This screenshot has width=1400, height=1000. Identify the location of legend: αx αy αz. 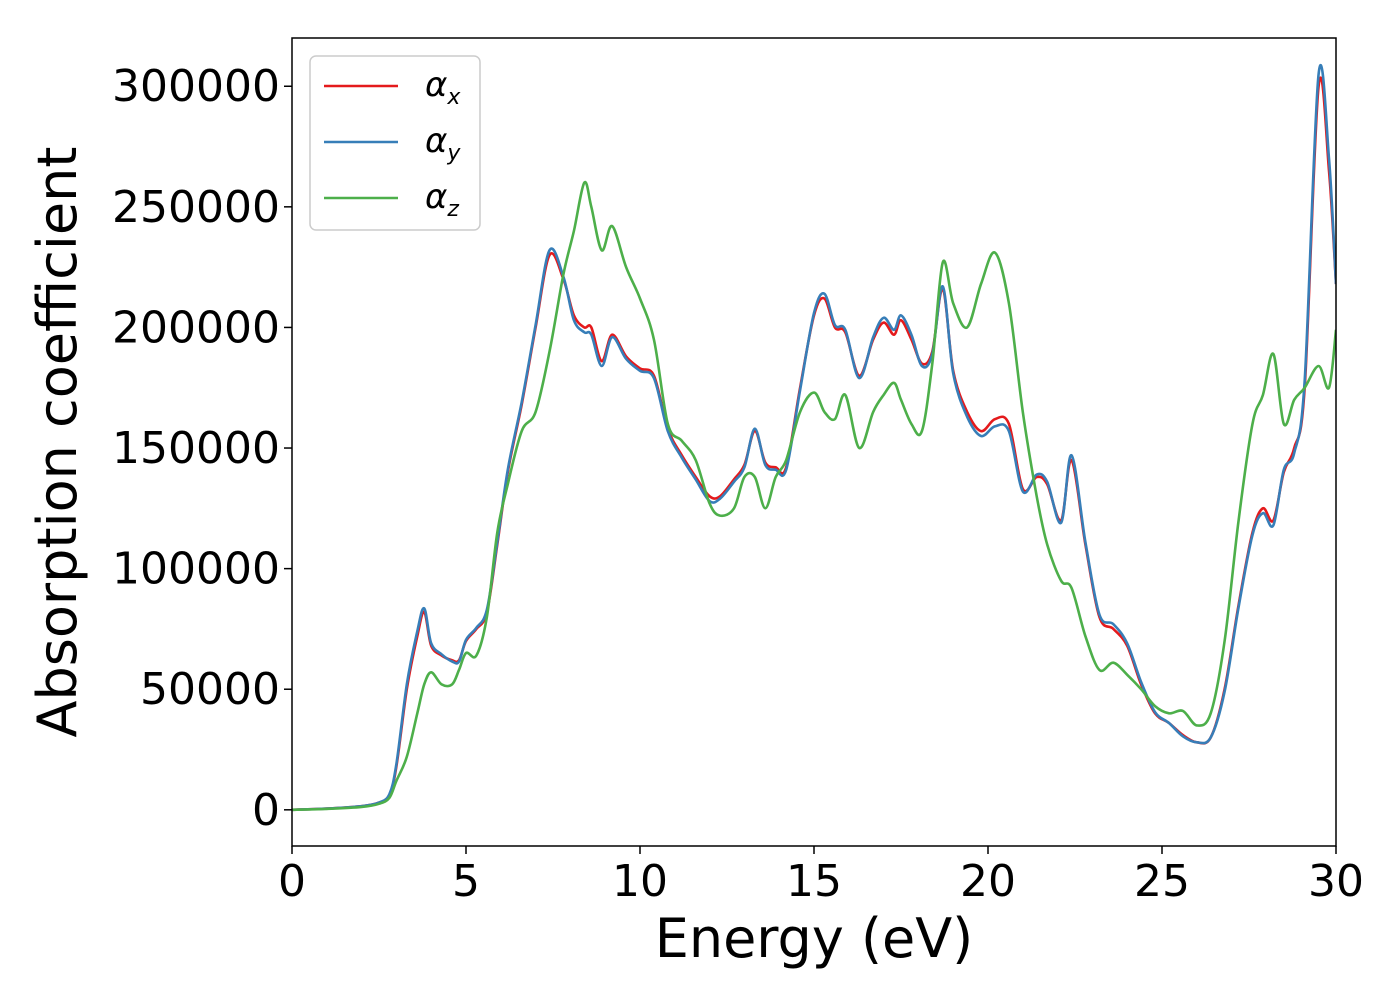
(395, 143).